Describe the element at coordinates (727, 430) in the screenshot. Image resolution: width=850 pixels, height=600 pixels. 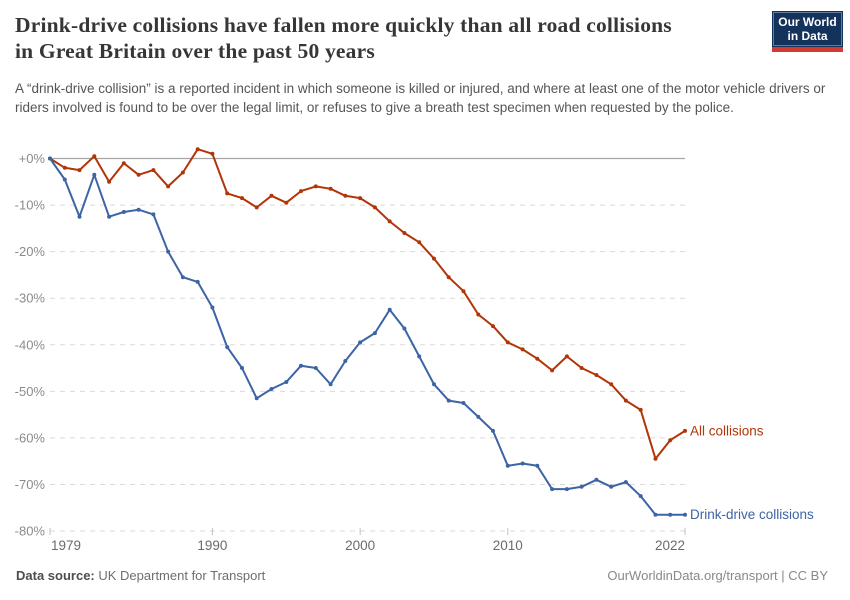
I see `series-label-all-collisions: All collisions` at that location.